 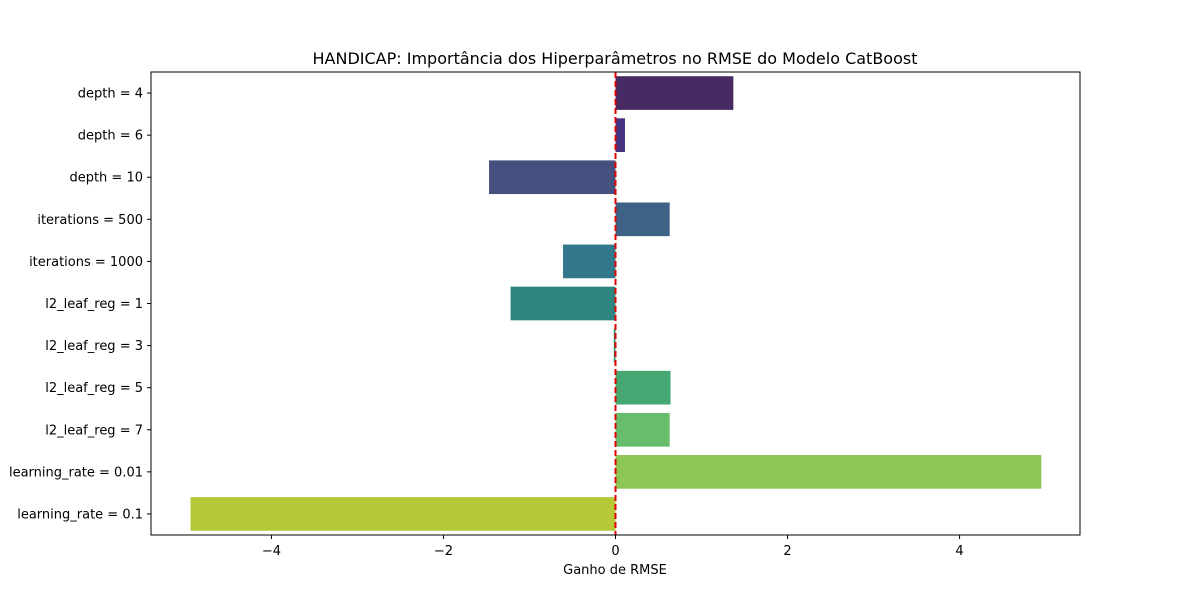 What do you see at coordinates (76, 472) in the screenshot?
I see `y-tick-label: learning_rate = 0.01` at bounding box center [76, 472].